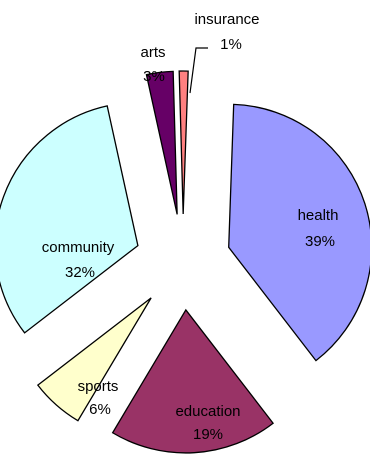 The image size is (370, 459). I want to click on pie-slice-sports, so click(94, 359).